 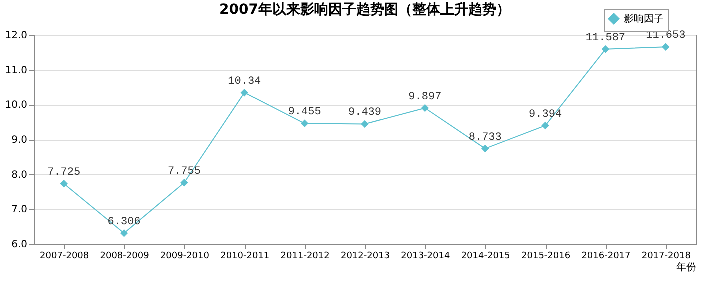 I want to click on y-tick-label: 11.0, so click(x=16, y=70).